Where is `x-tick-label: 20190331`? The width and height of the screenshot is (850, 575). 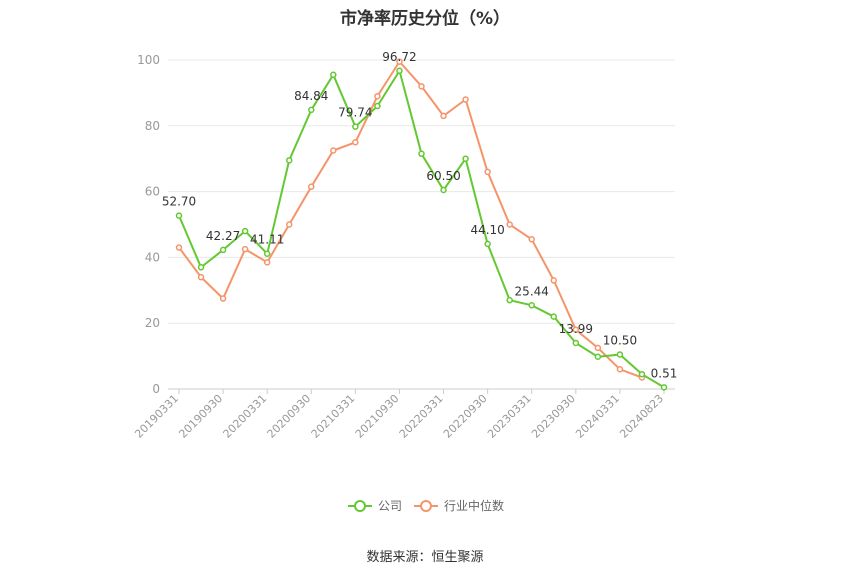
x-tick-label: 20190331 is located at coordinates (156, 416).